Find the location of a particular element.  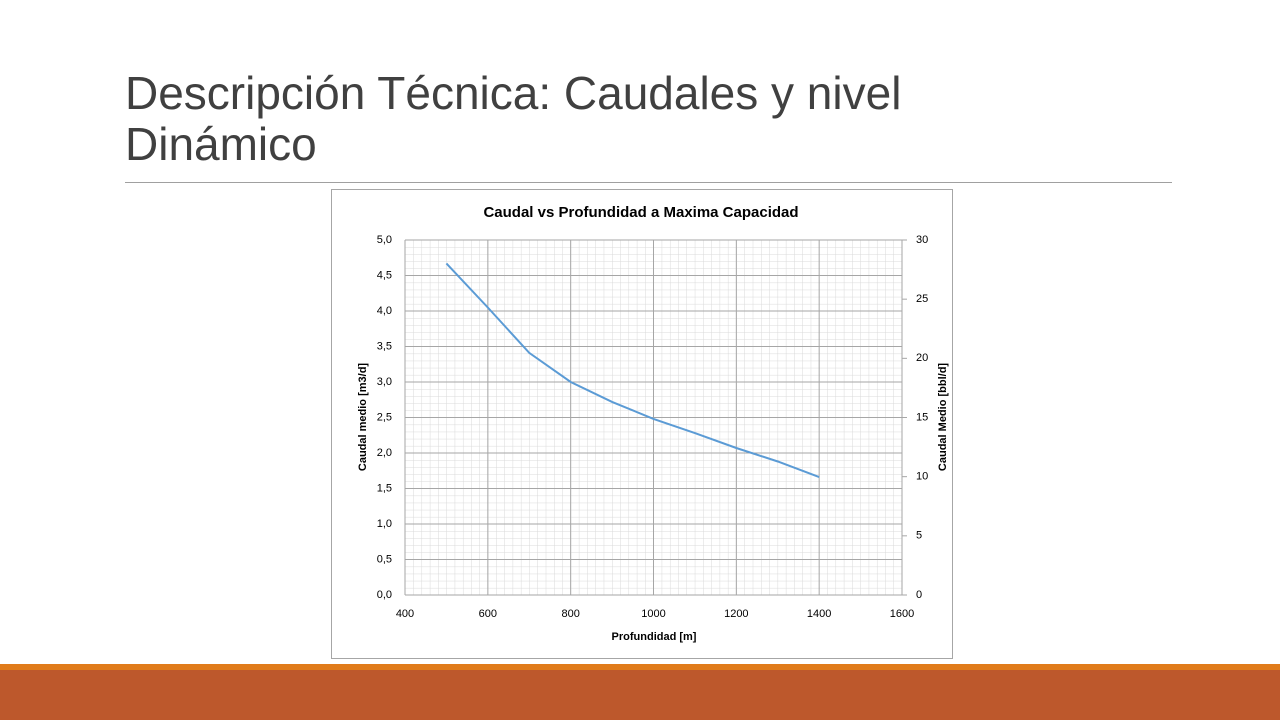

y-tick-label: 3,0 is located at coordinates (384, 382).